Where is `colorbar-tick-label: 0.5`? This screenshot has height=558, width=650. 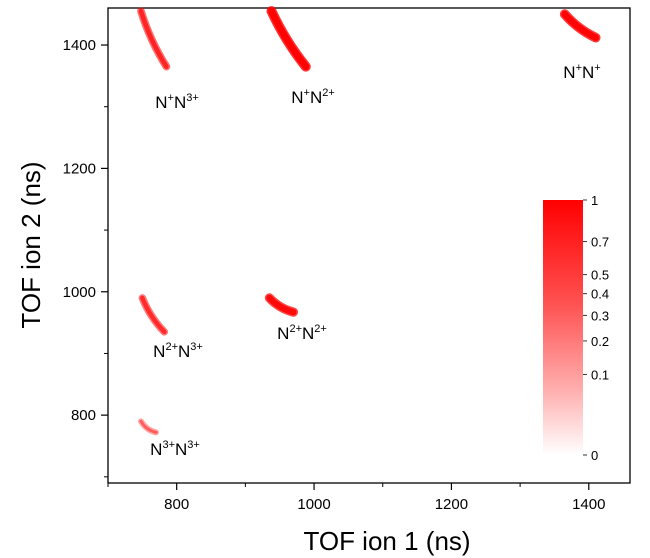 colorbar-tick-label: 0.5 is located at coordinates (600, 275).